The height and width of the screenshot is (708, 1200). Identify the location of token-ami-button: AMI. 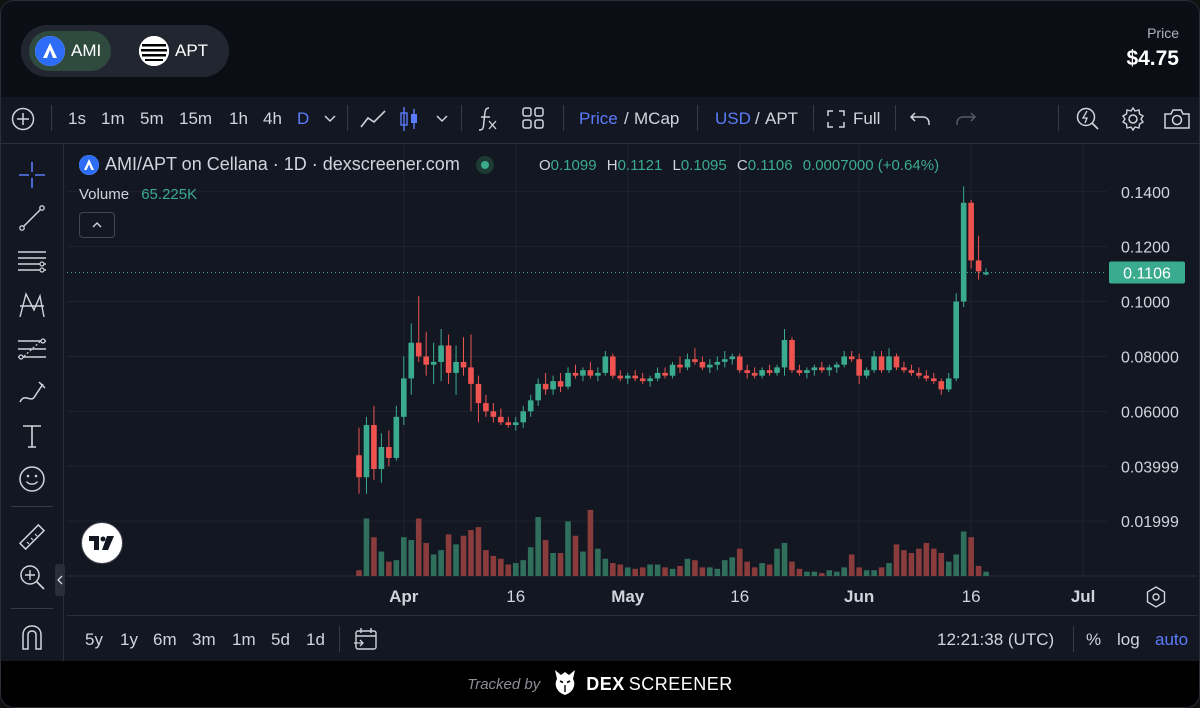
(70, 51).